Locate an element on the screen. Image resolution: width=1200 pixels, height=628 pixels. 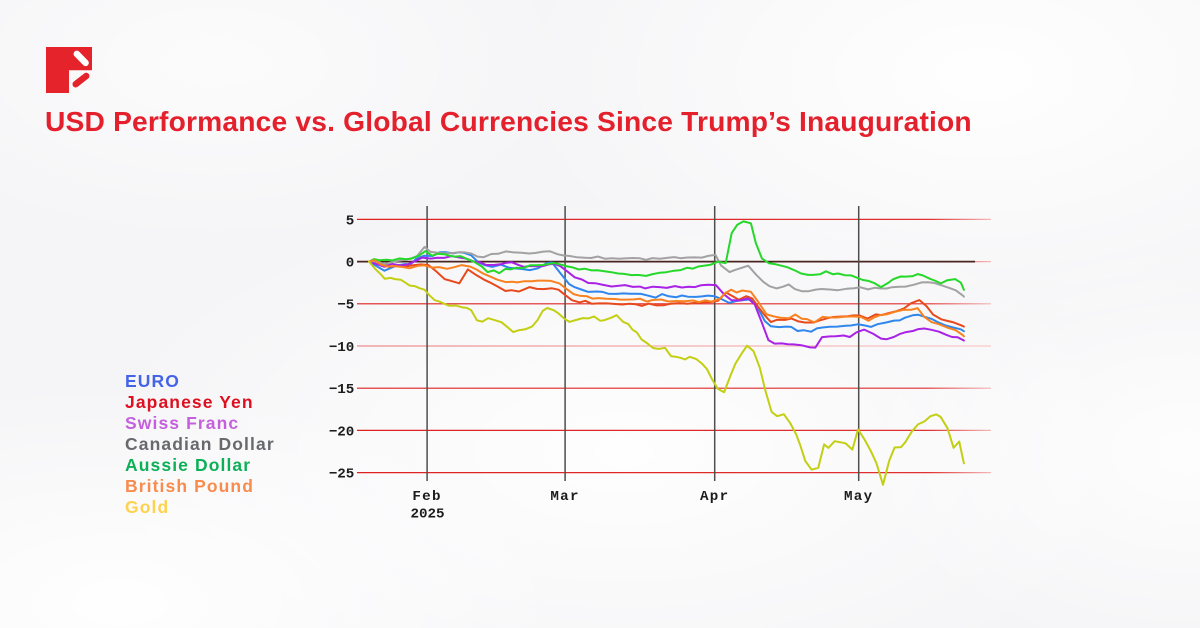
svg-text: 5 is located at coordinates (350, 221).